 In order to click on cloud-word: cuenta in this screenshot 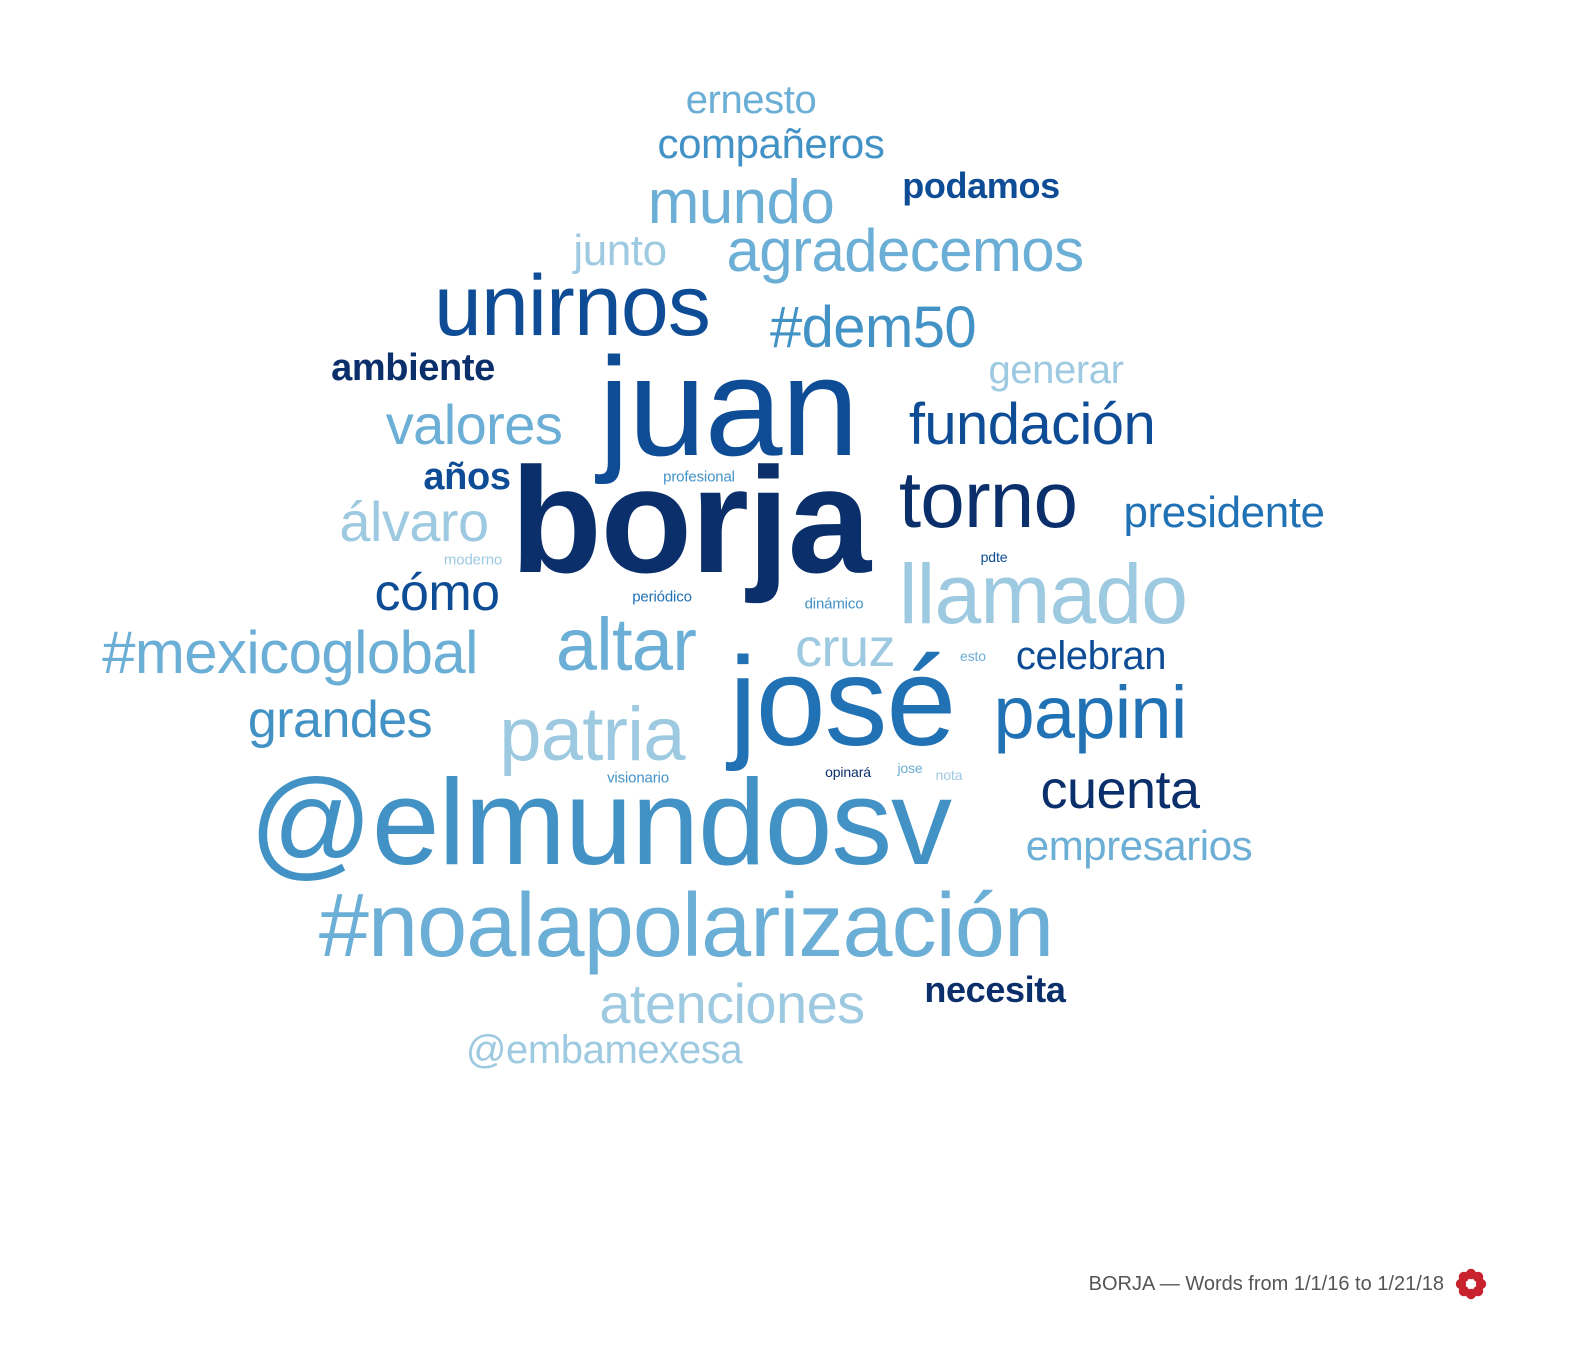, I will do `click(1120, 790)`.